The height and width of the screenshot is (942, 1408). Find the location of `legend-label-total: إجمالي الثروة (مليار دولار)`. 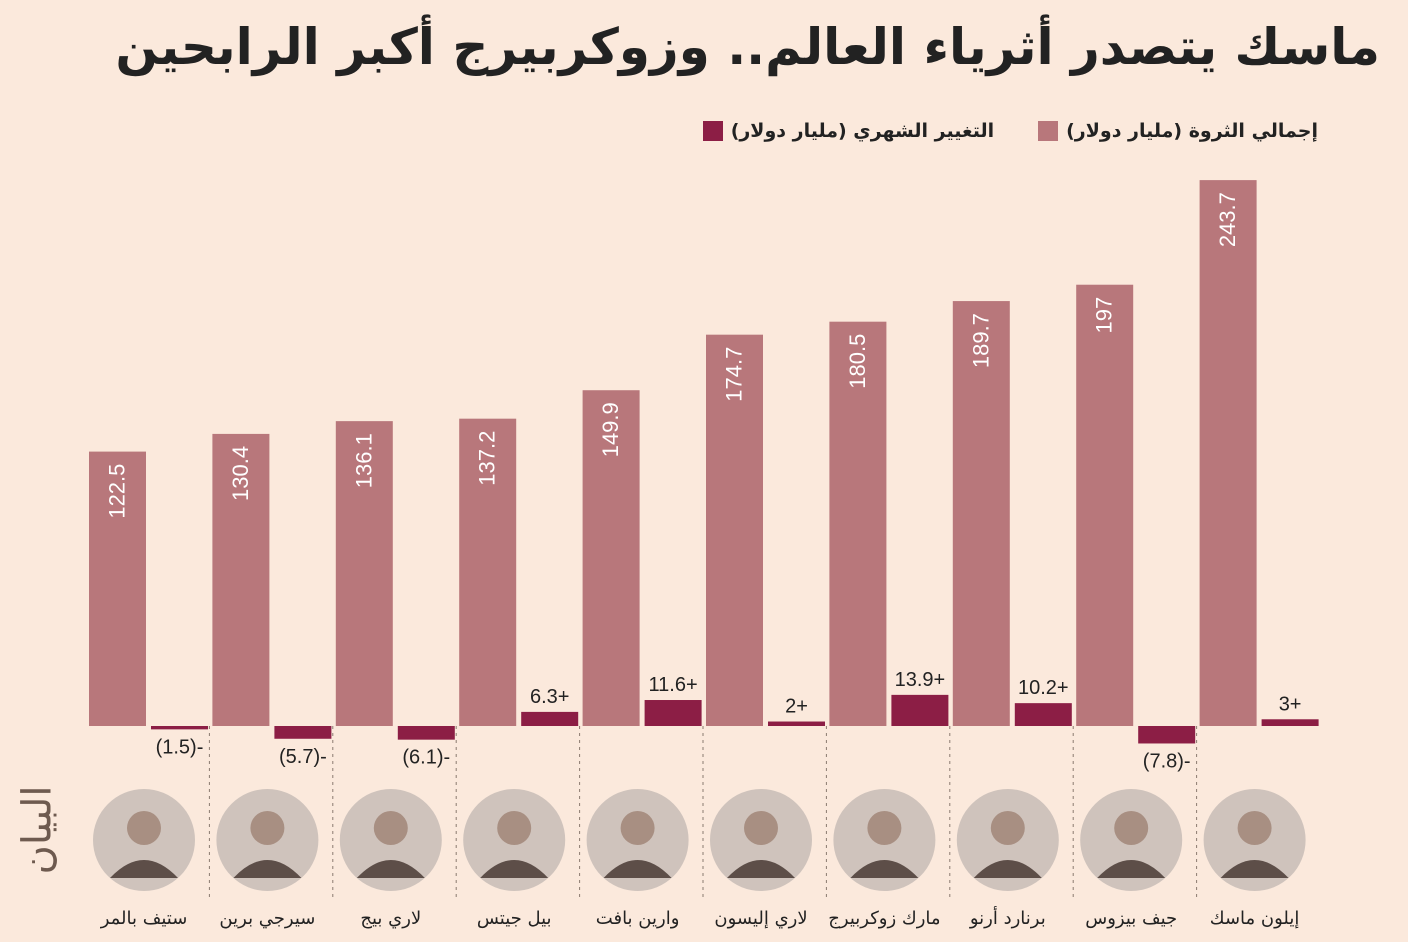

legend-label-total: إجمالي الثروة (مليار دولار) is located at coordinates (1192, 131).